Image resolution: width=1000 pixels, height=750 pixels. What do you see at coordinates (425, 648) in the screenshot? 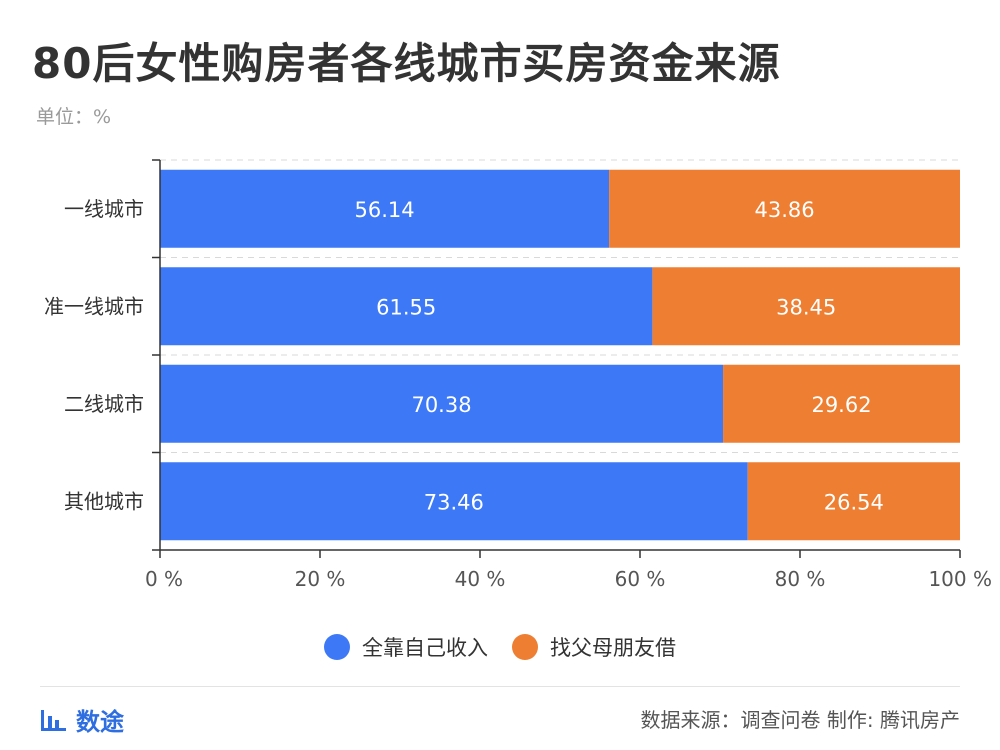
I see `legend-label-series-1: 全靠自己收入` at bounding box center [425, 648].